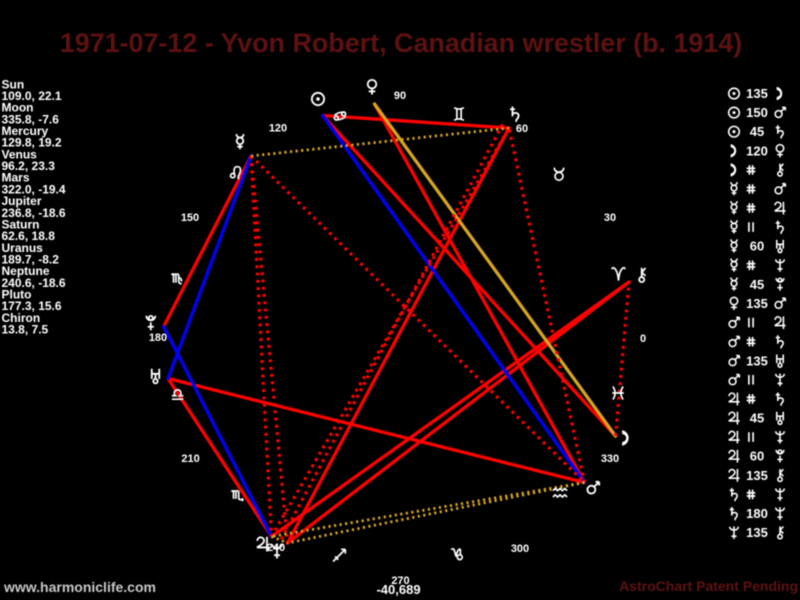 This screenshot has height=600, width=800. What do you see at coordinates (400, 96) in the screenshot?
I see `svg-text: 90` at bounding box center [400, 96].